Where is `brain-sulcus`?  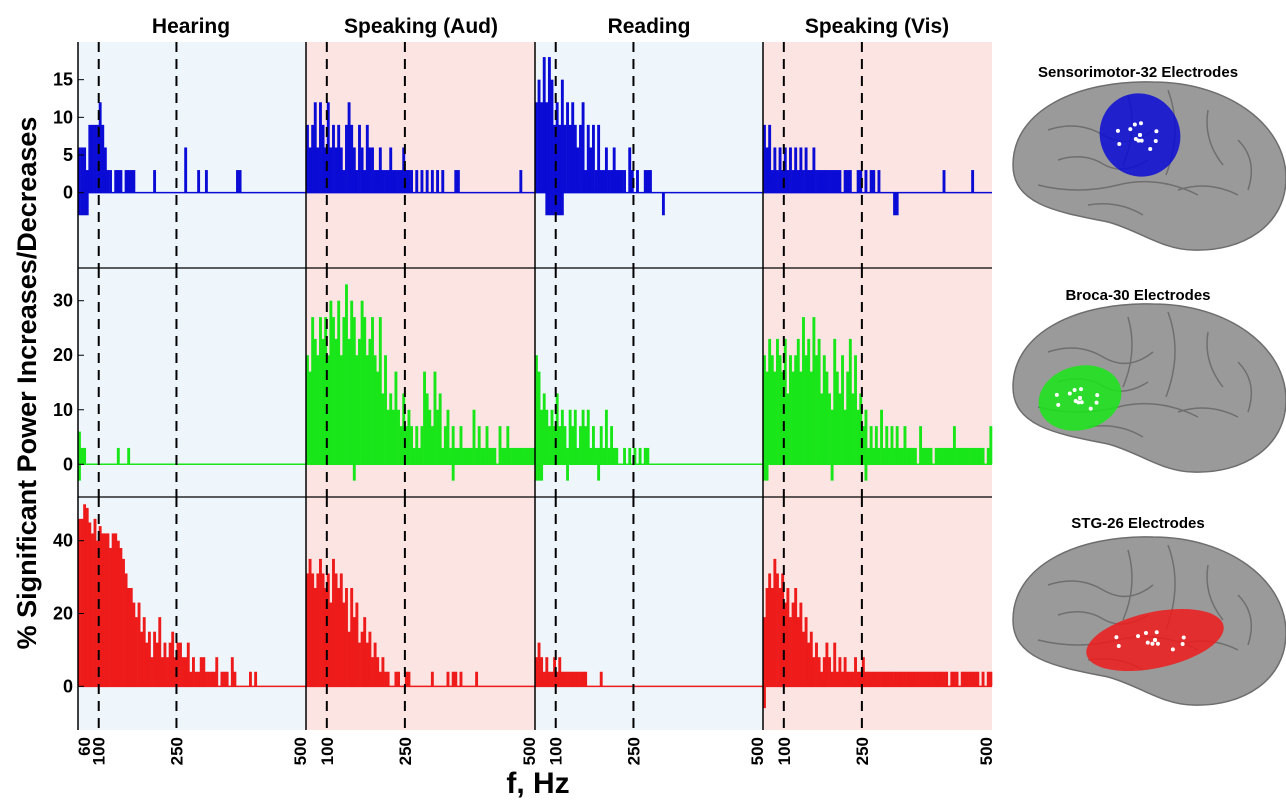
brain-sulcus is located at coordinates (1245, 387).